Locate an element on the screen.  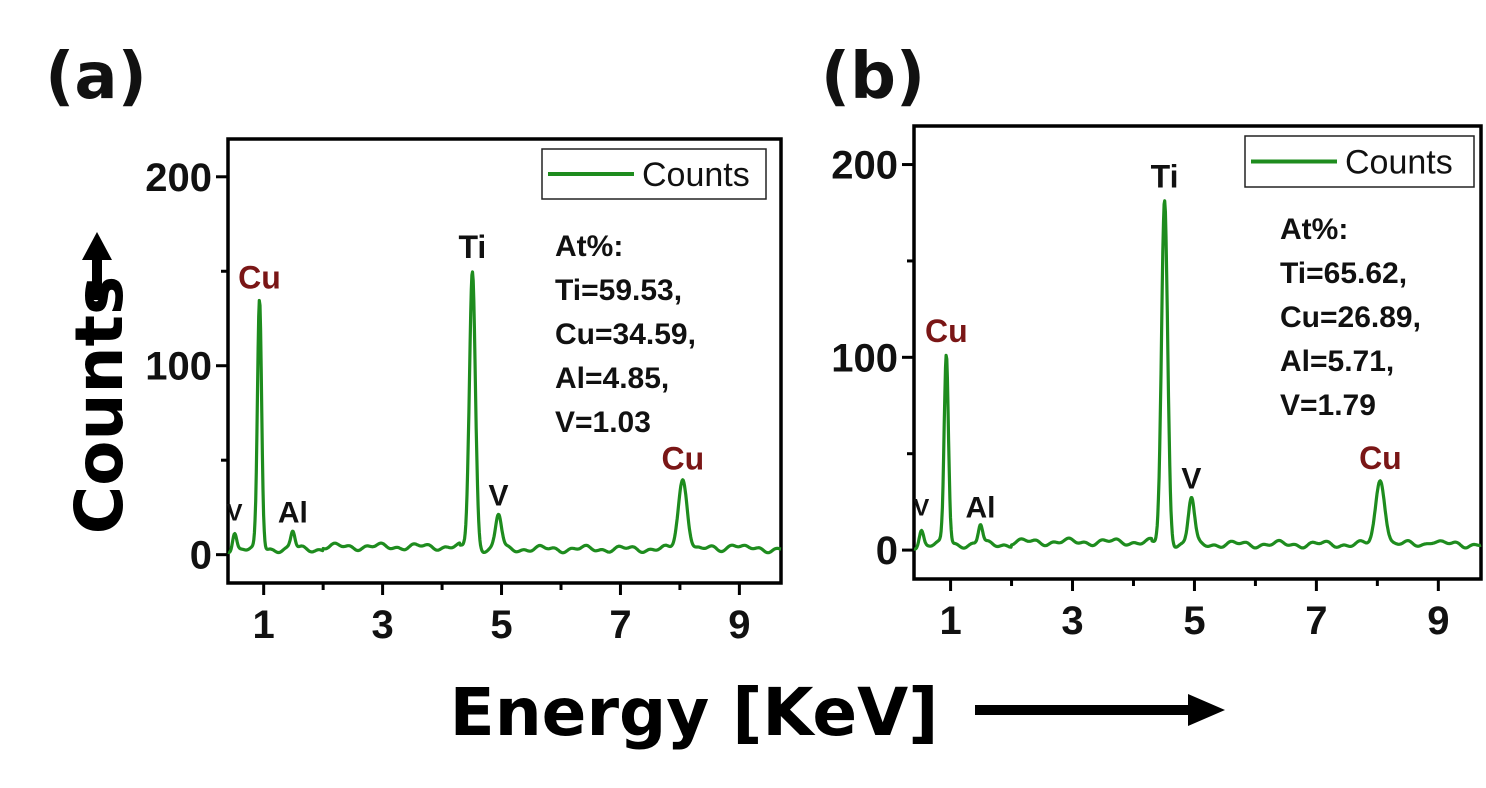
composition-line: Cu=34.59, is located at coordinates (625, 334).